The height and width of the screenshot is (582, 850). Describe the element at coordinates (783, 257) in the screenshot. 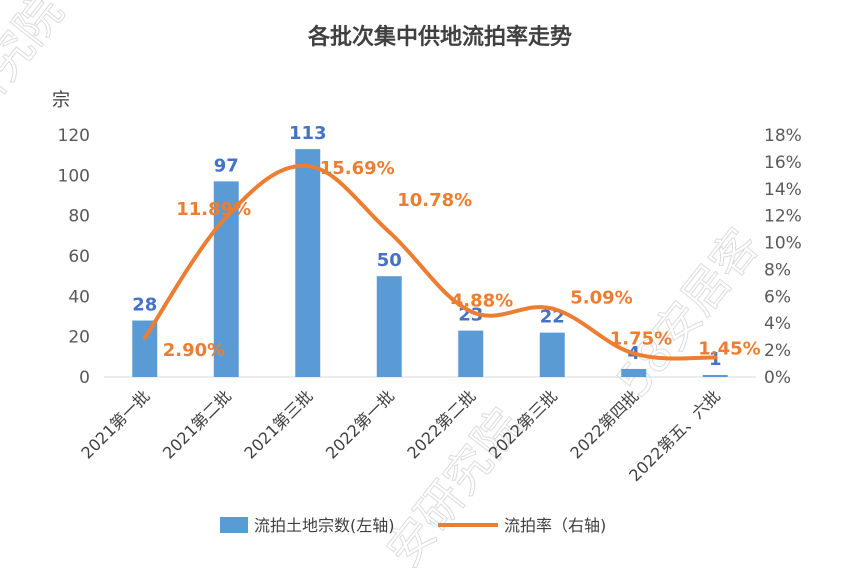

I see `y-axis-right: 0% 2% 4% 6% 8% 10% 12% 14% 16% 18%` at that location.